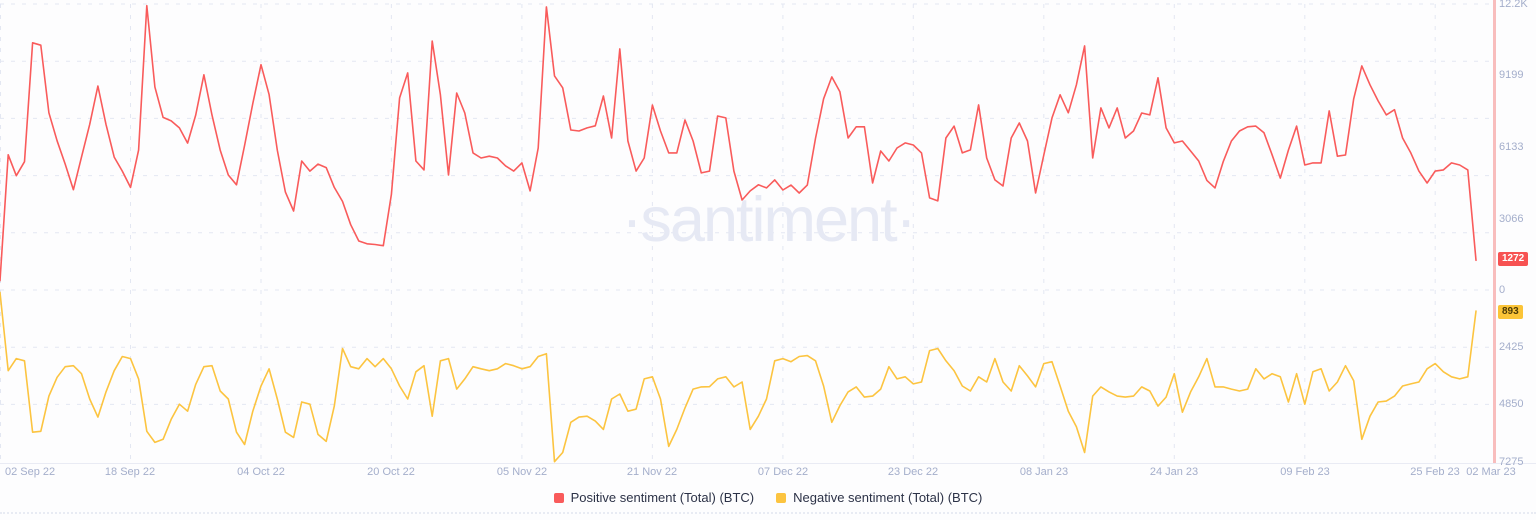 This screenshot has width=1536, height=520. What do you see at coordinates (130, 472) in the screenshot?
I see `x-axis-label: 18 Sep 22` at bounding box center [130, 472].